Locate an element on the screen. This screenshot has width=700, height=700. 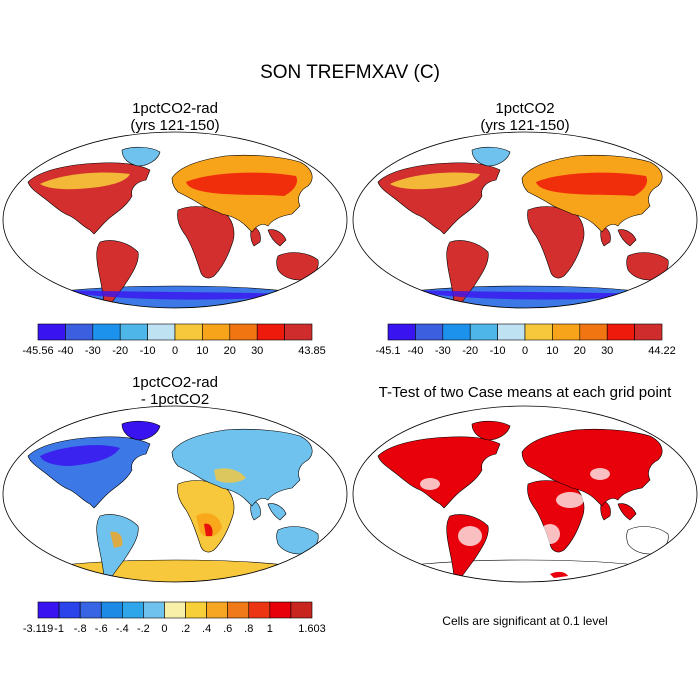
colorbar-label: 10 is located at coordinates (552, 351).